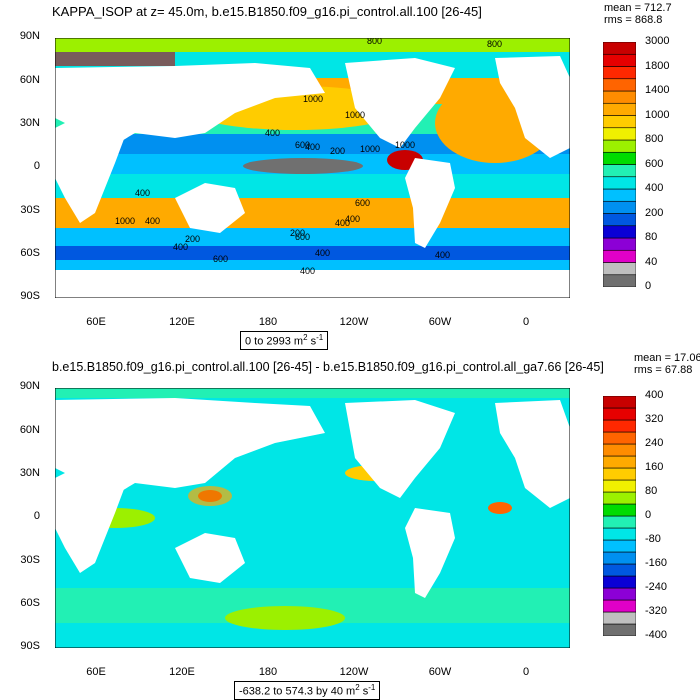  Describe the element at coordinates (96, 322) in the screenshot. I see `top-xtick-60E: 60E` at that location.